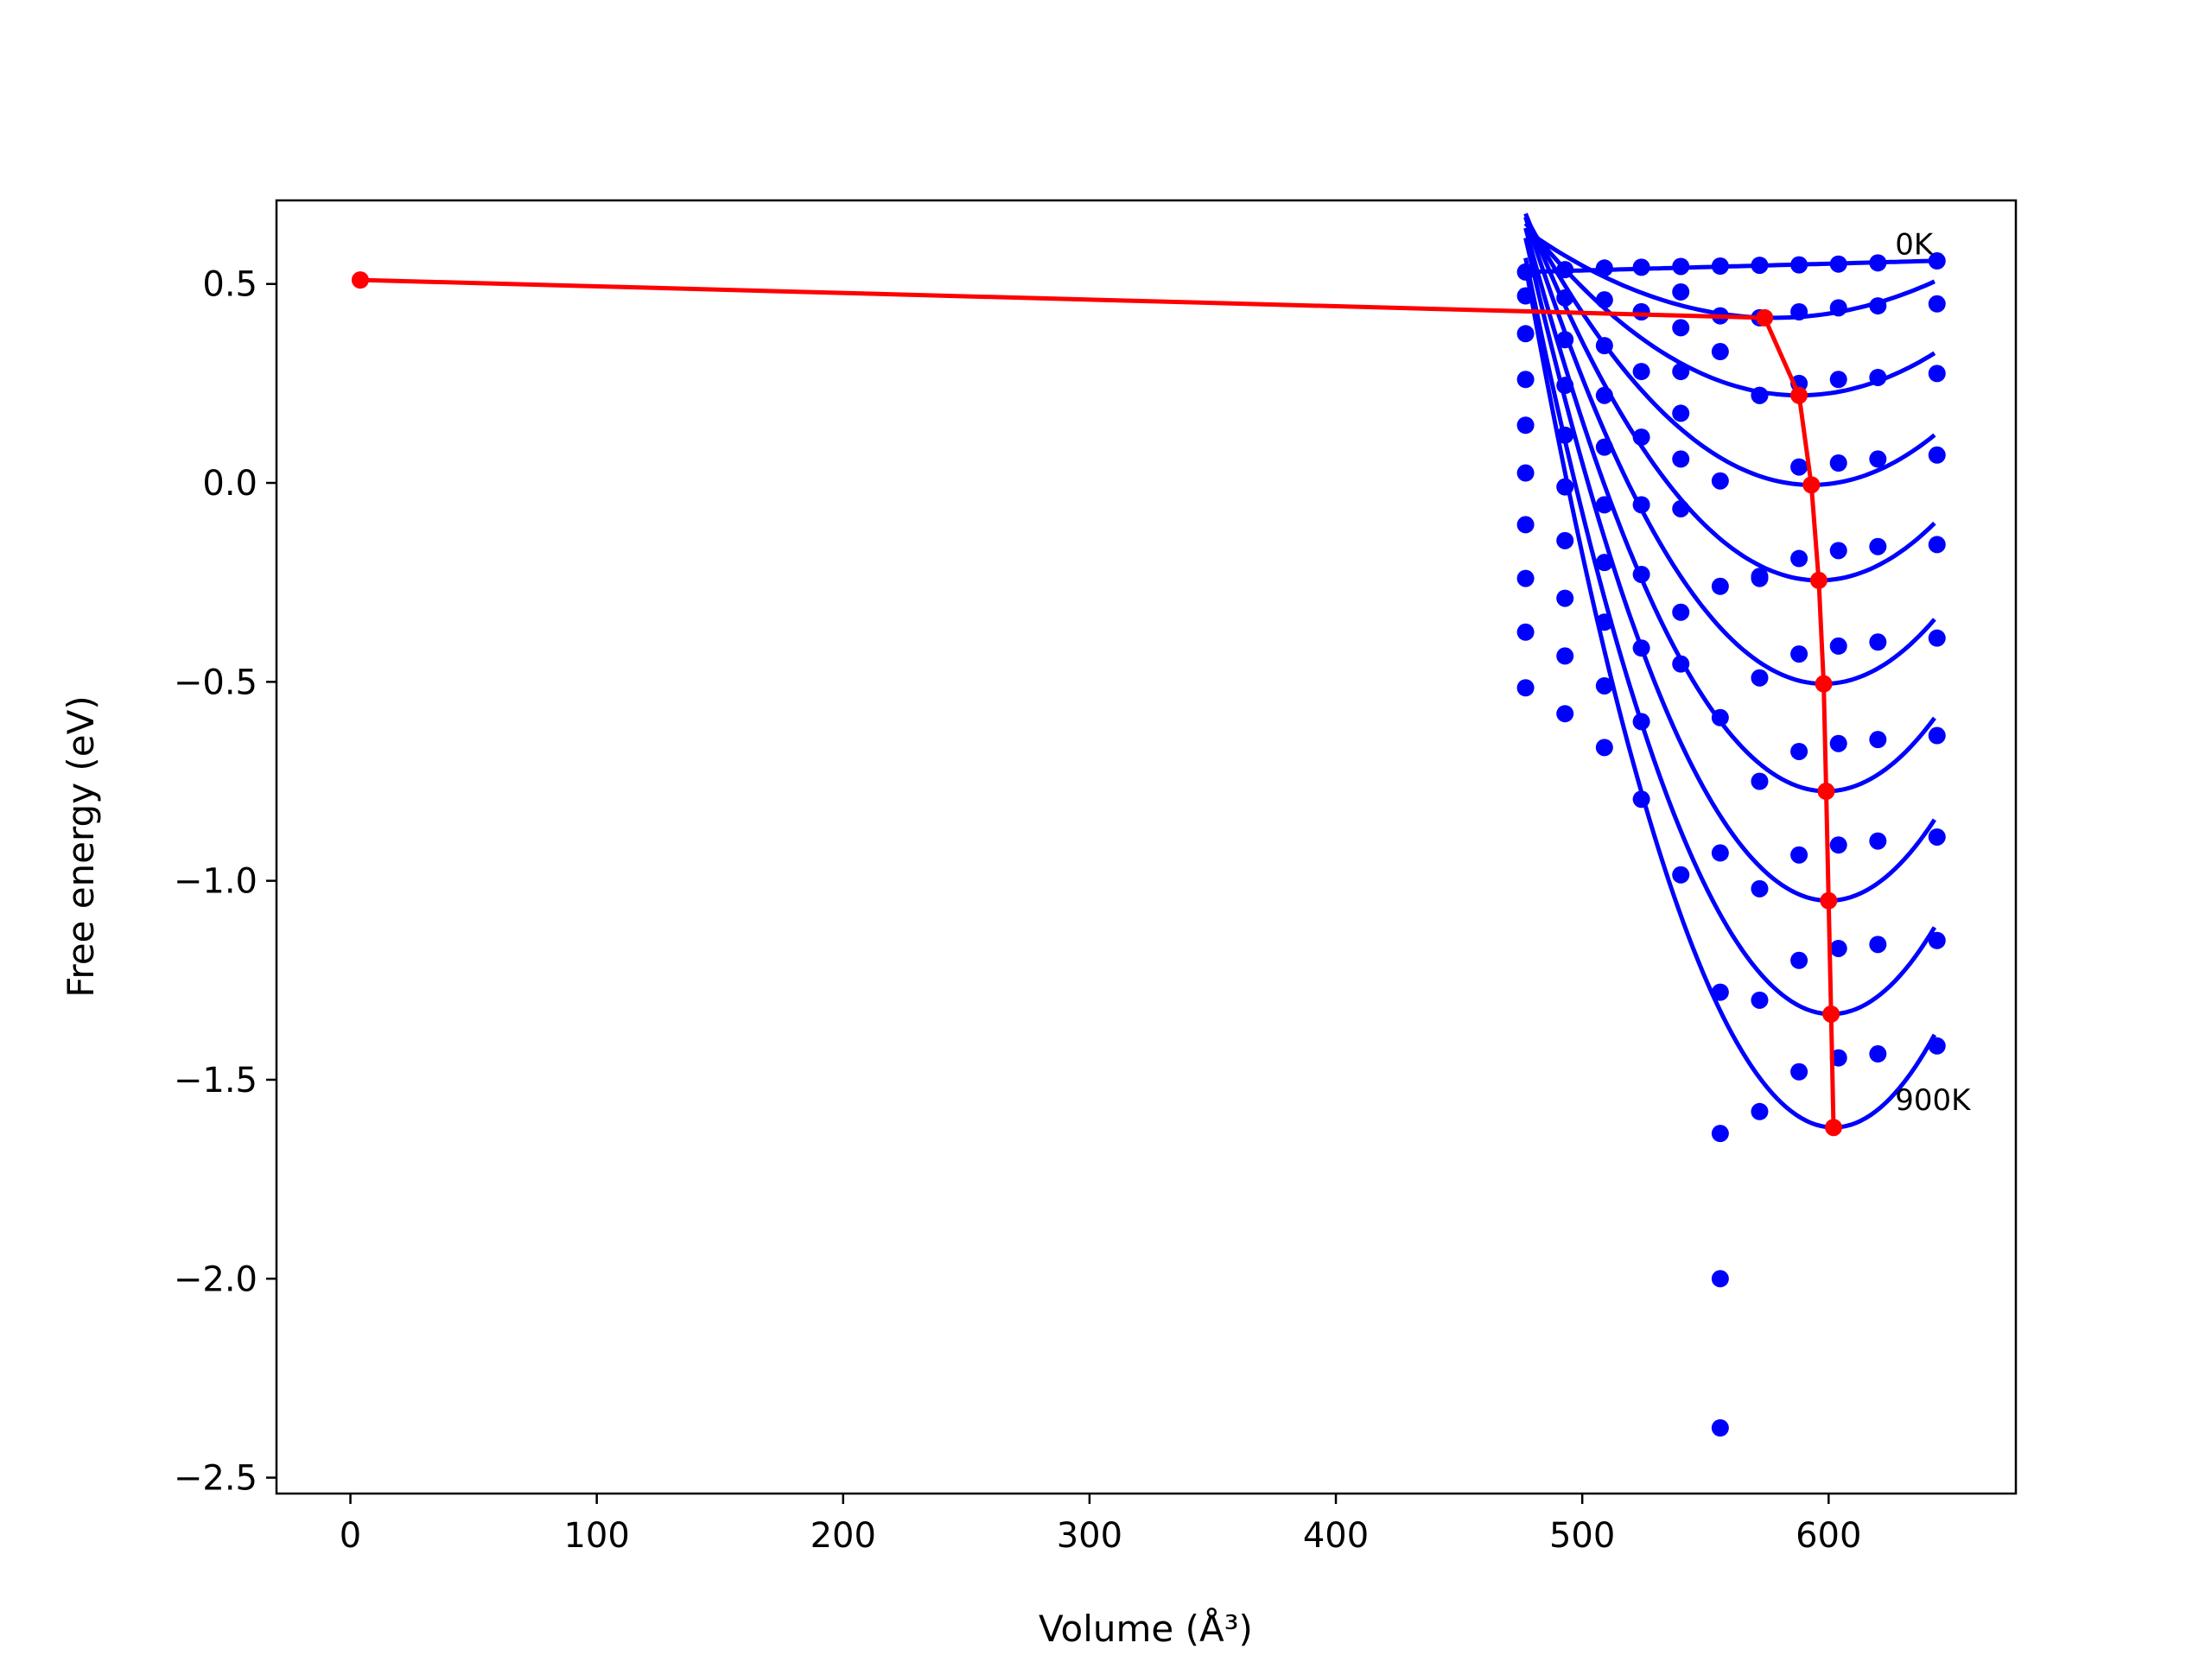 The image size is (2212, 1662). What do you see at coordinates (81, 846) in the screenshot?
I see `y-axis-title: Free energy (eV)` at bounding box center [81, 846].